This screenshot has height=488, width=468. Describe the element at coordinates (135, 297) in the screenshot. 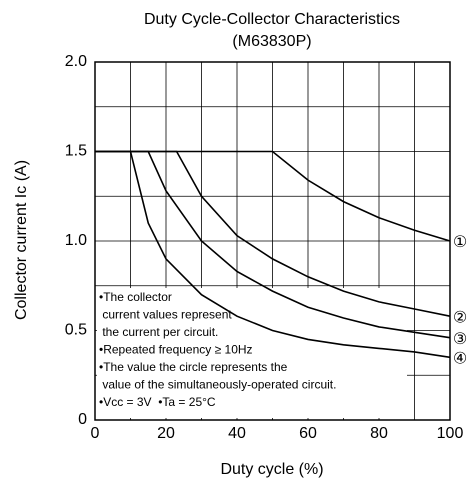

I see `annotation: •The collector` at that location.